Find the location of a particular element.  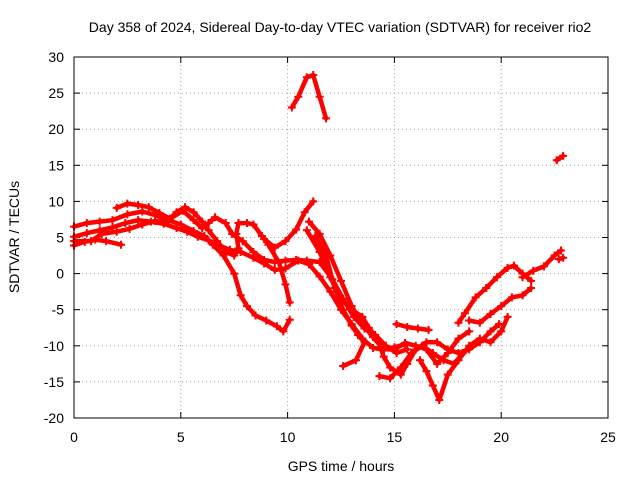

x-tick-label: 5 is located at coordinates (181, 437).